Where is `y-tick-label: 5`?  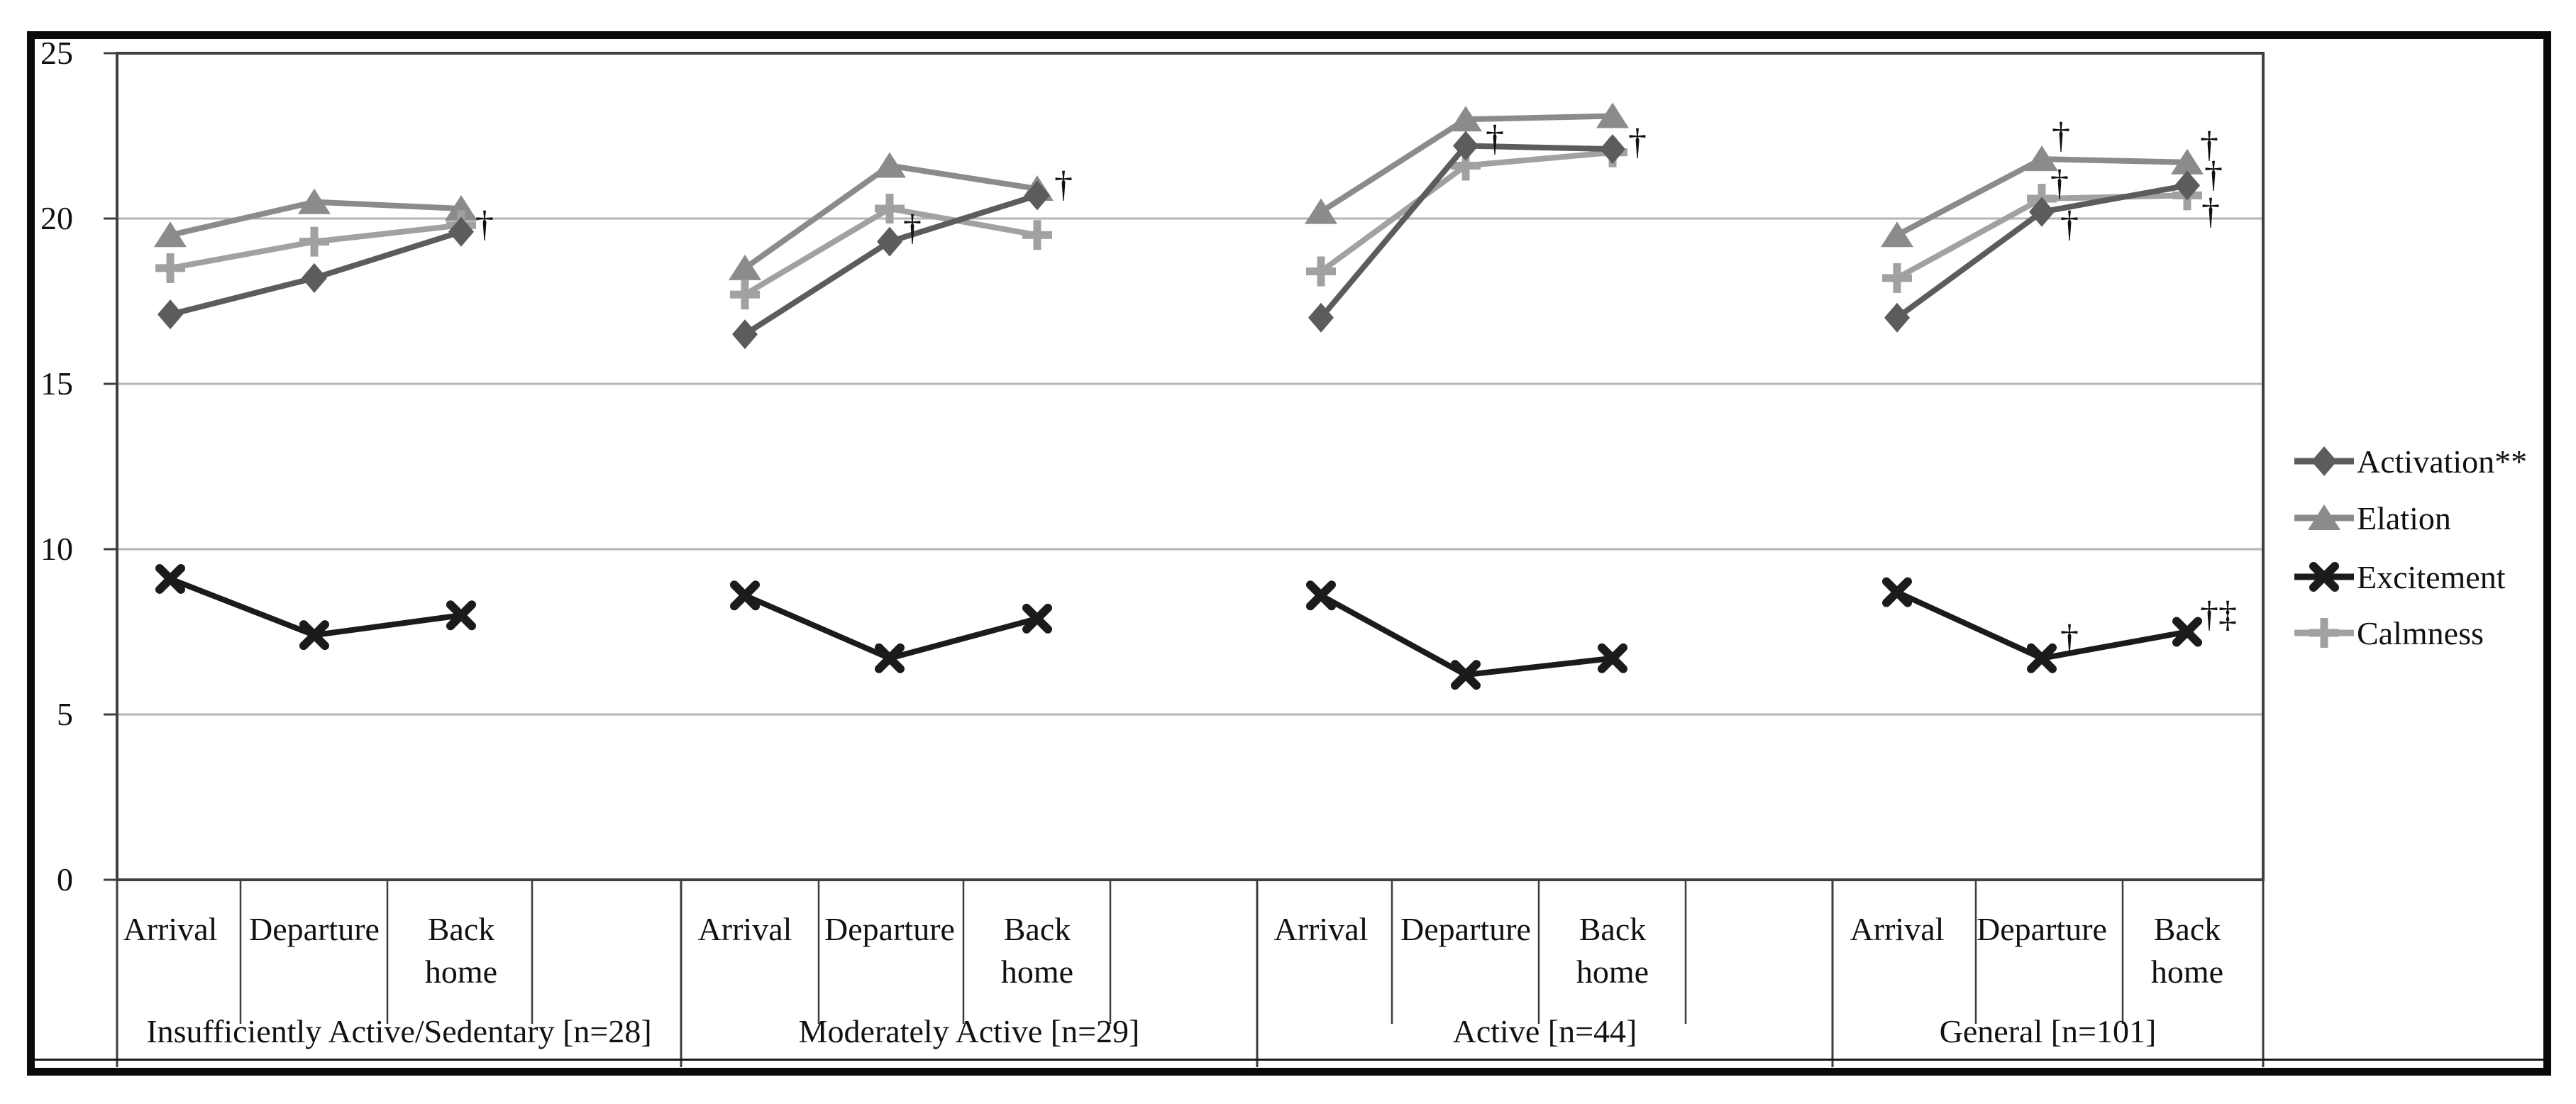 y-tick-label: 5 is located at coordinates (65, 714).